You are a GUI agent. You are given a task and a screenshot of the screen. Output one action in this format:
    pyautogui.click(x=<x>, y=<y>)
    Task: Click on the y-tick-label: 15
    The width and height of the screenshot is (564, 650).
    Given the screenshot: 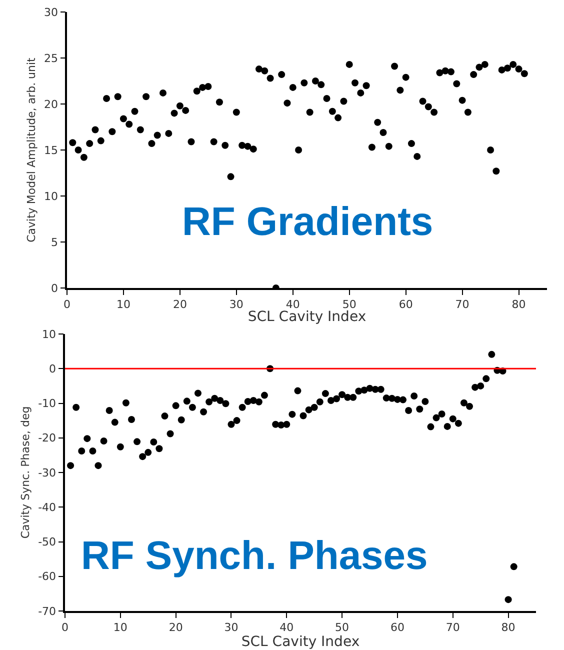 What is the action you would take?
    pyautogui.click(x=51, y=150)
    